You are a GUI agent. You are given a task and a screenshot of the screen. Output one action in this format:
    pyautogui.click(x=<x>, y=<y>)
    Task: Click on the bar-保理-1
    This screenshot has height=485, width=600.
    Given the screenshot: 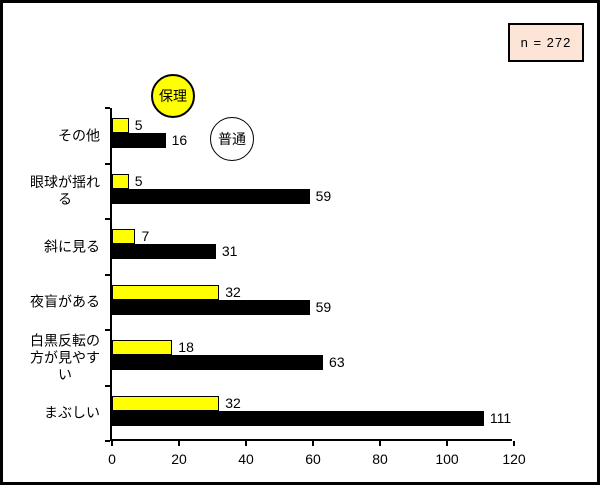 What is the action you would take?
    pyautogui.click(x=120, y=181)
    